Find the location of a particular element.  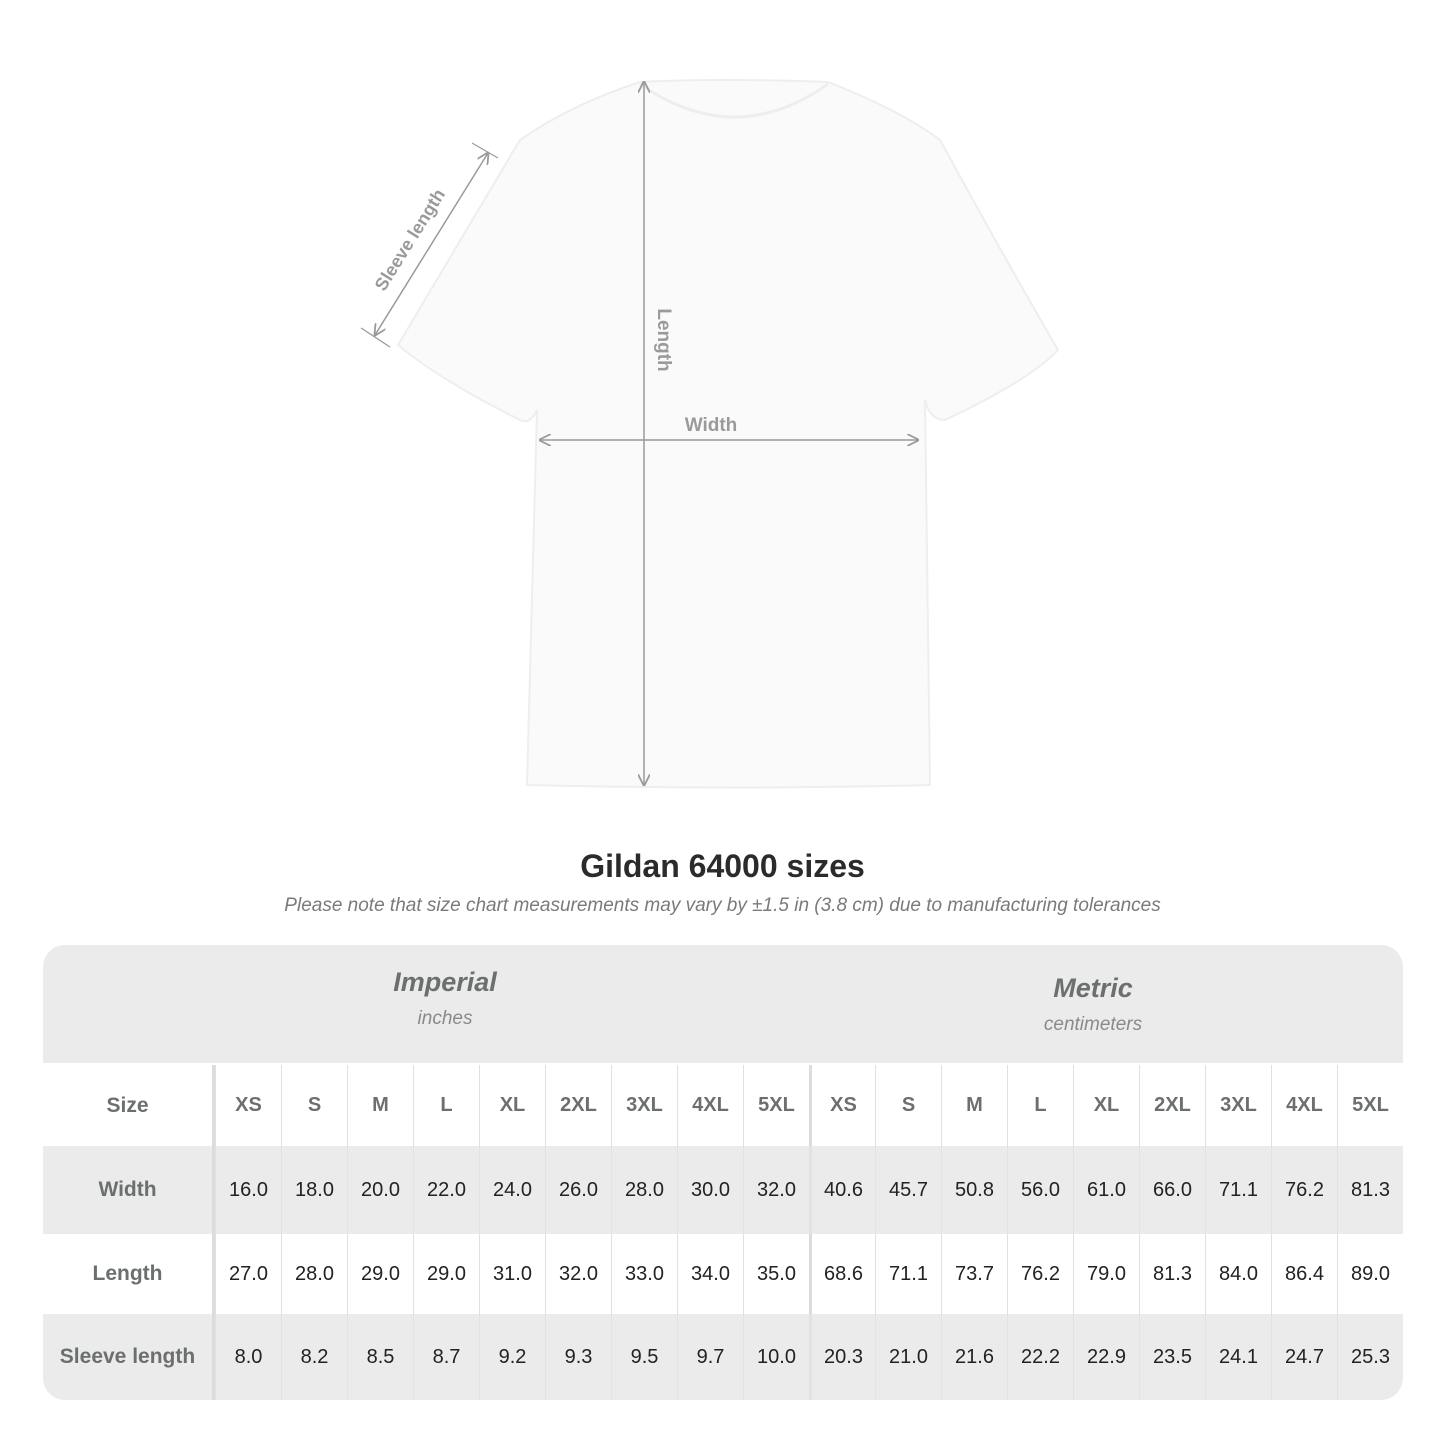

metric-value-cell: 66.0 is located at coordinates (1172, 1190).